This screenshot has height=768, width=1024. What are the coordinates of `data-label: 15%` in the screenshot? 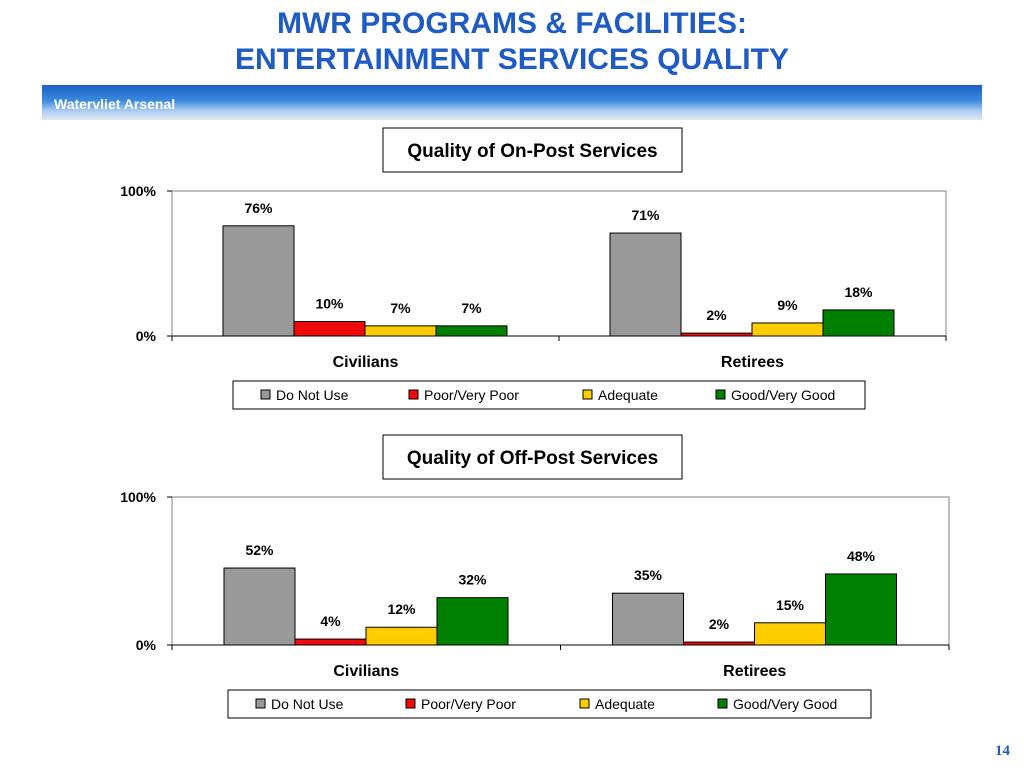 It's located at (790, 605).